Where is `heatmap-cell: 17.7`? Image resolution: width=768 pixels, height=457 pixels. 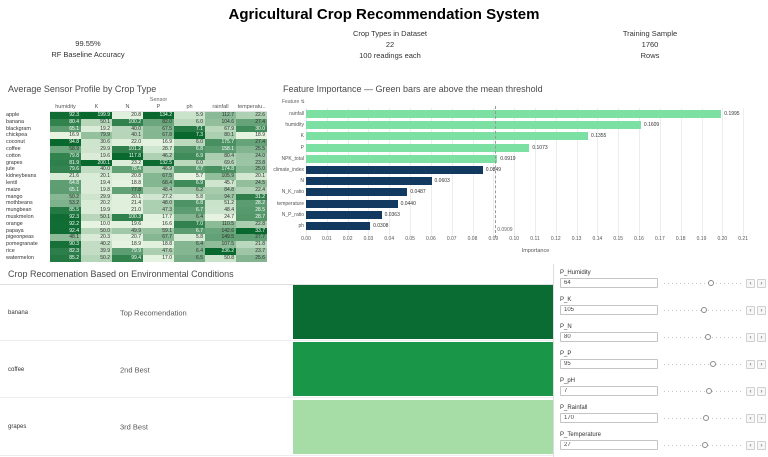
heatmap-cell: 17.7 is located at coordinates (158, 217).